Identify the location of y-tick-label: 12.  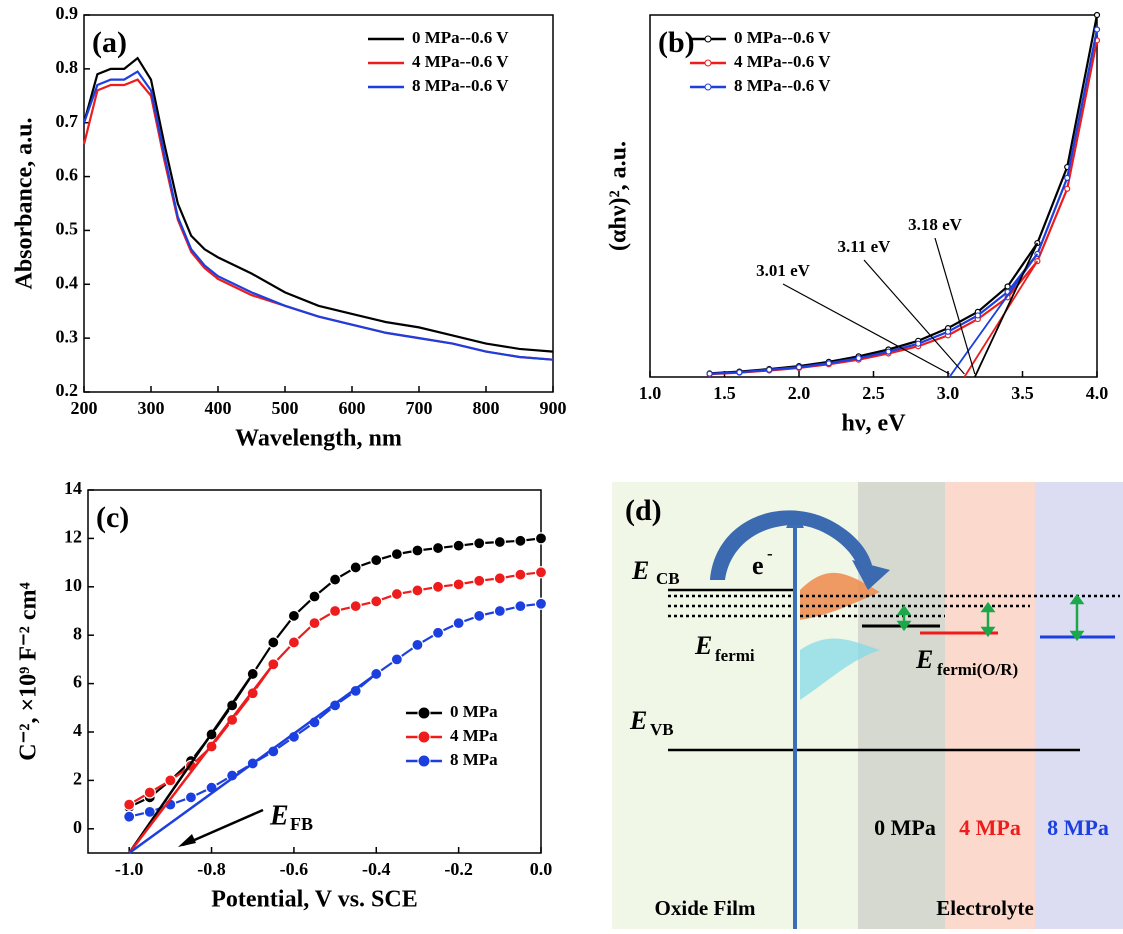
(73, 537).